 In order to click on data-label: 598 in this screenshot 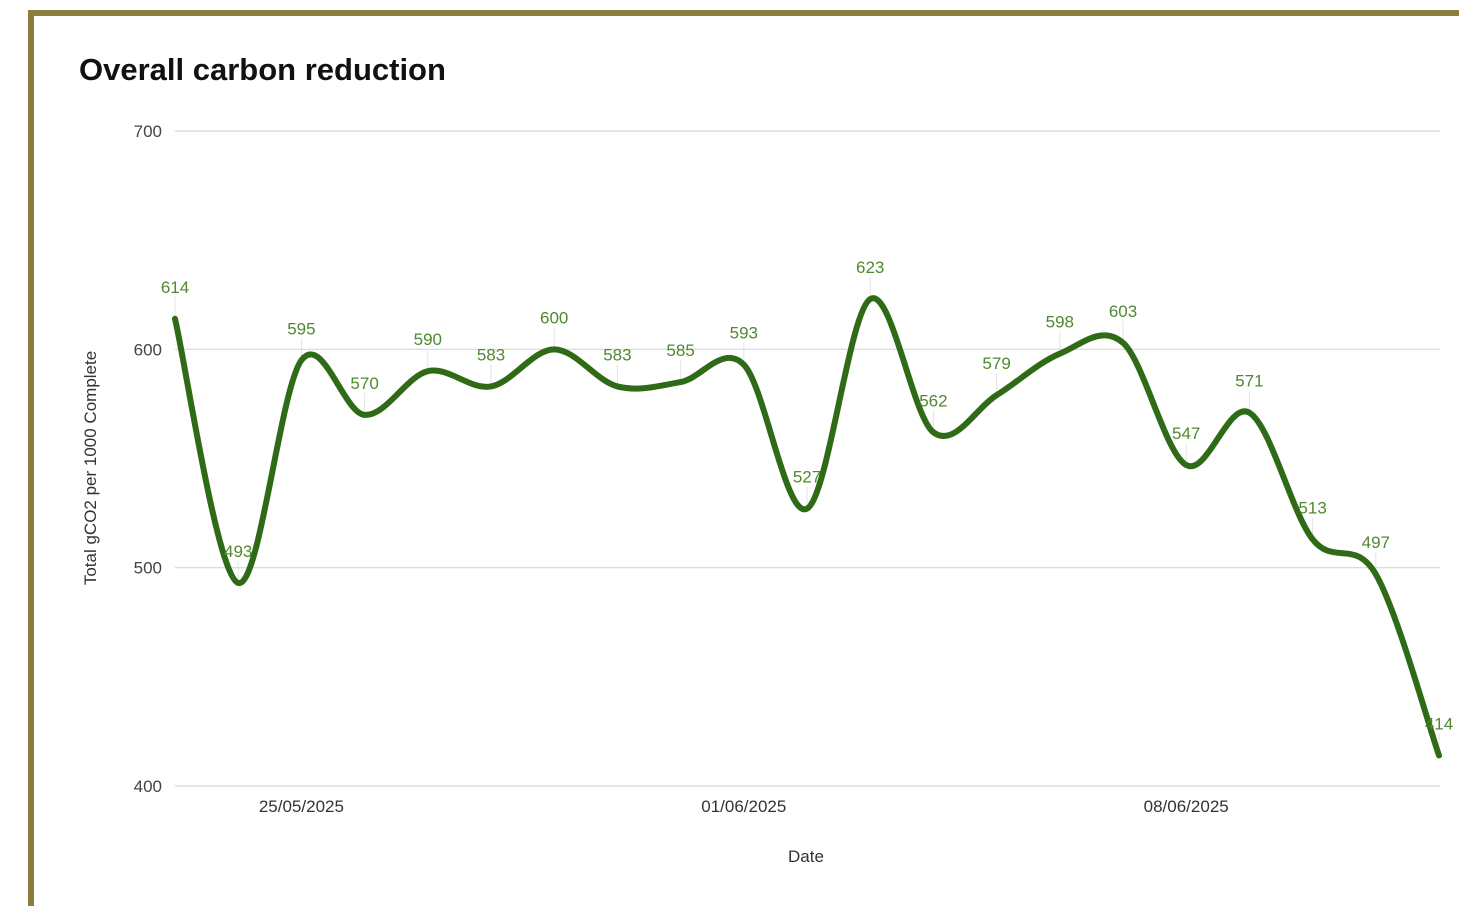, I will do `click(1060, 322)`.